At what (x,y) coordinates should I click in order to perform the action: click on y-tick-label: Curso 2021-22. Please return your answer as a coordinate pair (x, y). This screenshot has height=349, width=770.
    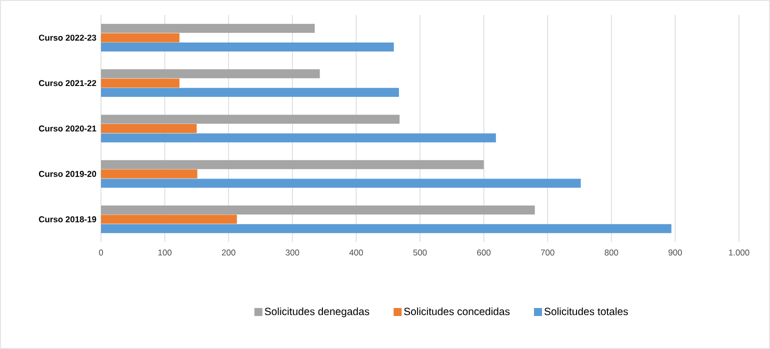
    Looking at the image, I should click on (67, 83).